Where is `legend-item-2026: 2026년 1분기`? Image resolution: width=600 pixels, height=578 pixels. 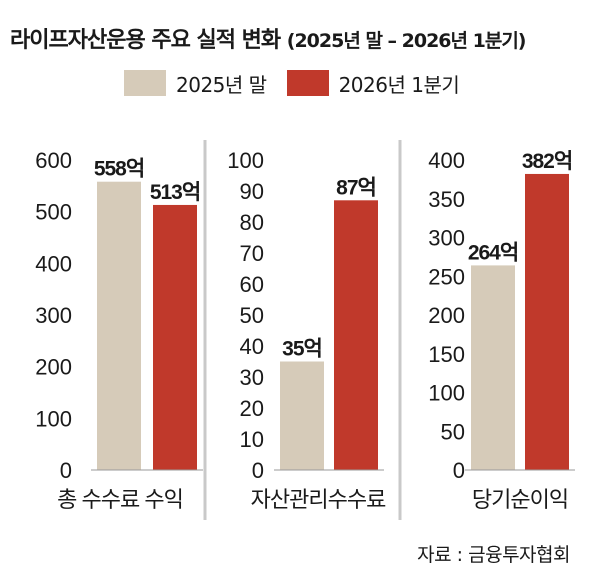 legend-item-2026: 2026년 1분기 is located at coordinates (373, 83).